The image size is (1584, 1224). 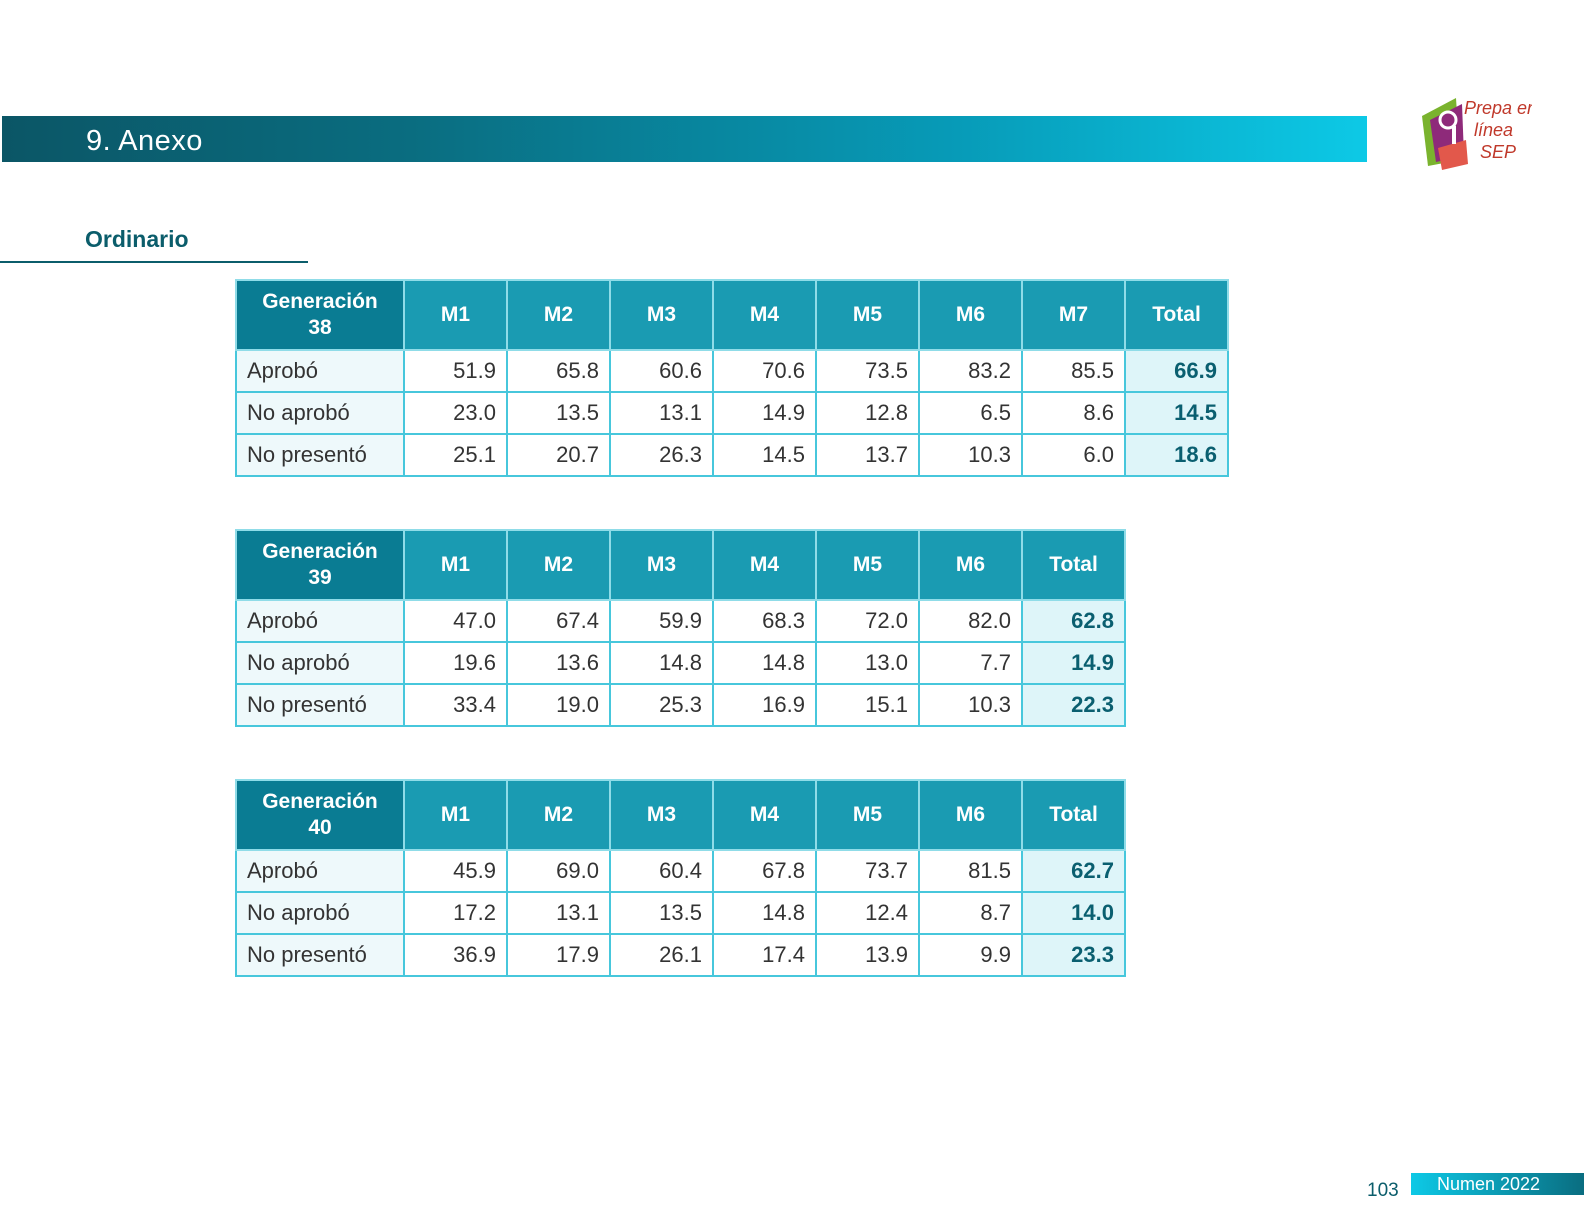 What do you see at coordinates (970, 413) in the screenshot?
I see `cell-value: 6.5` at bounding box center [970, 413].